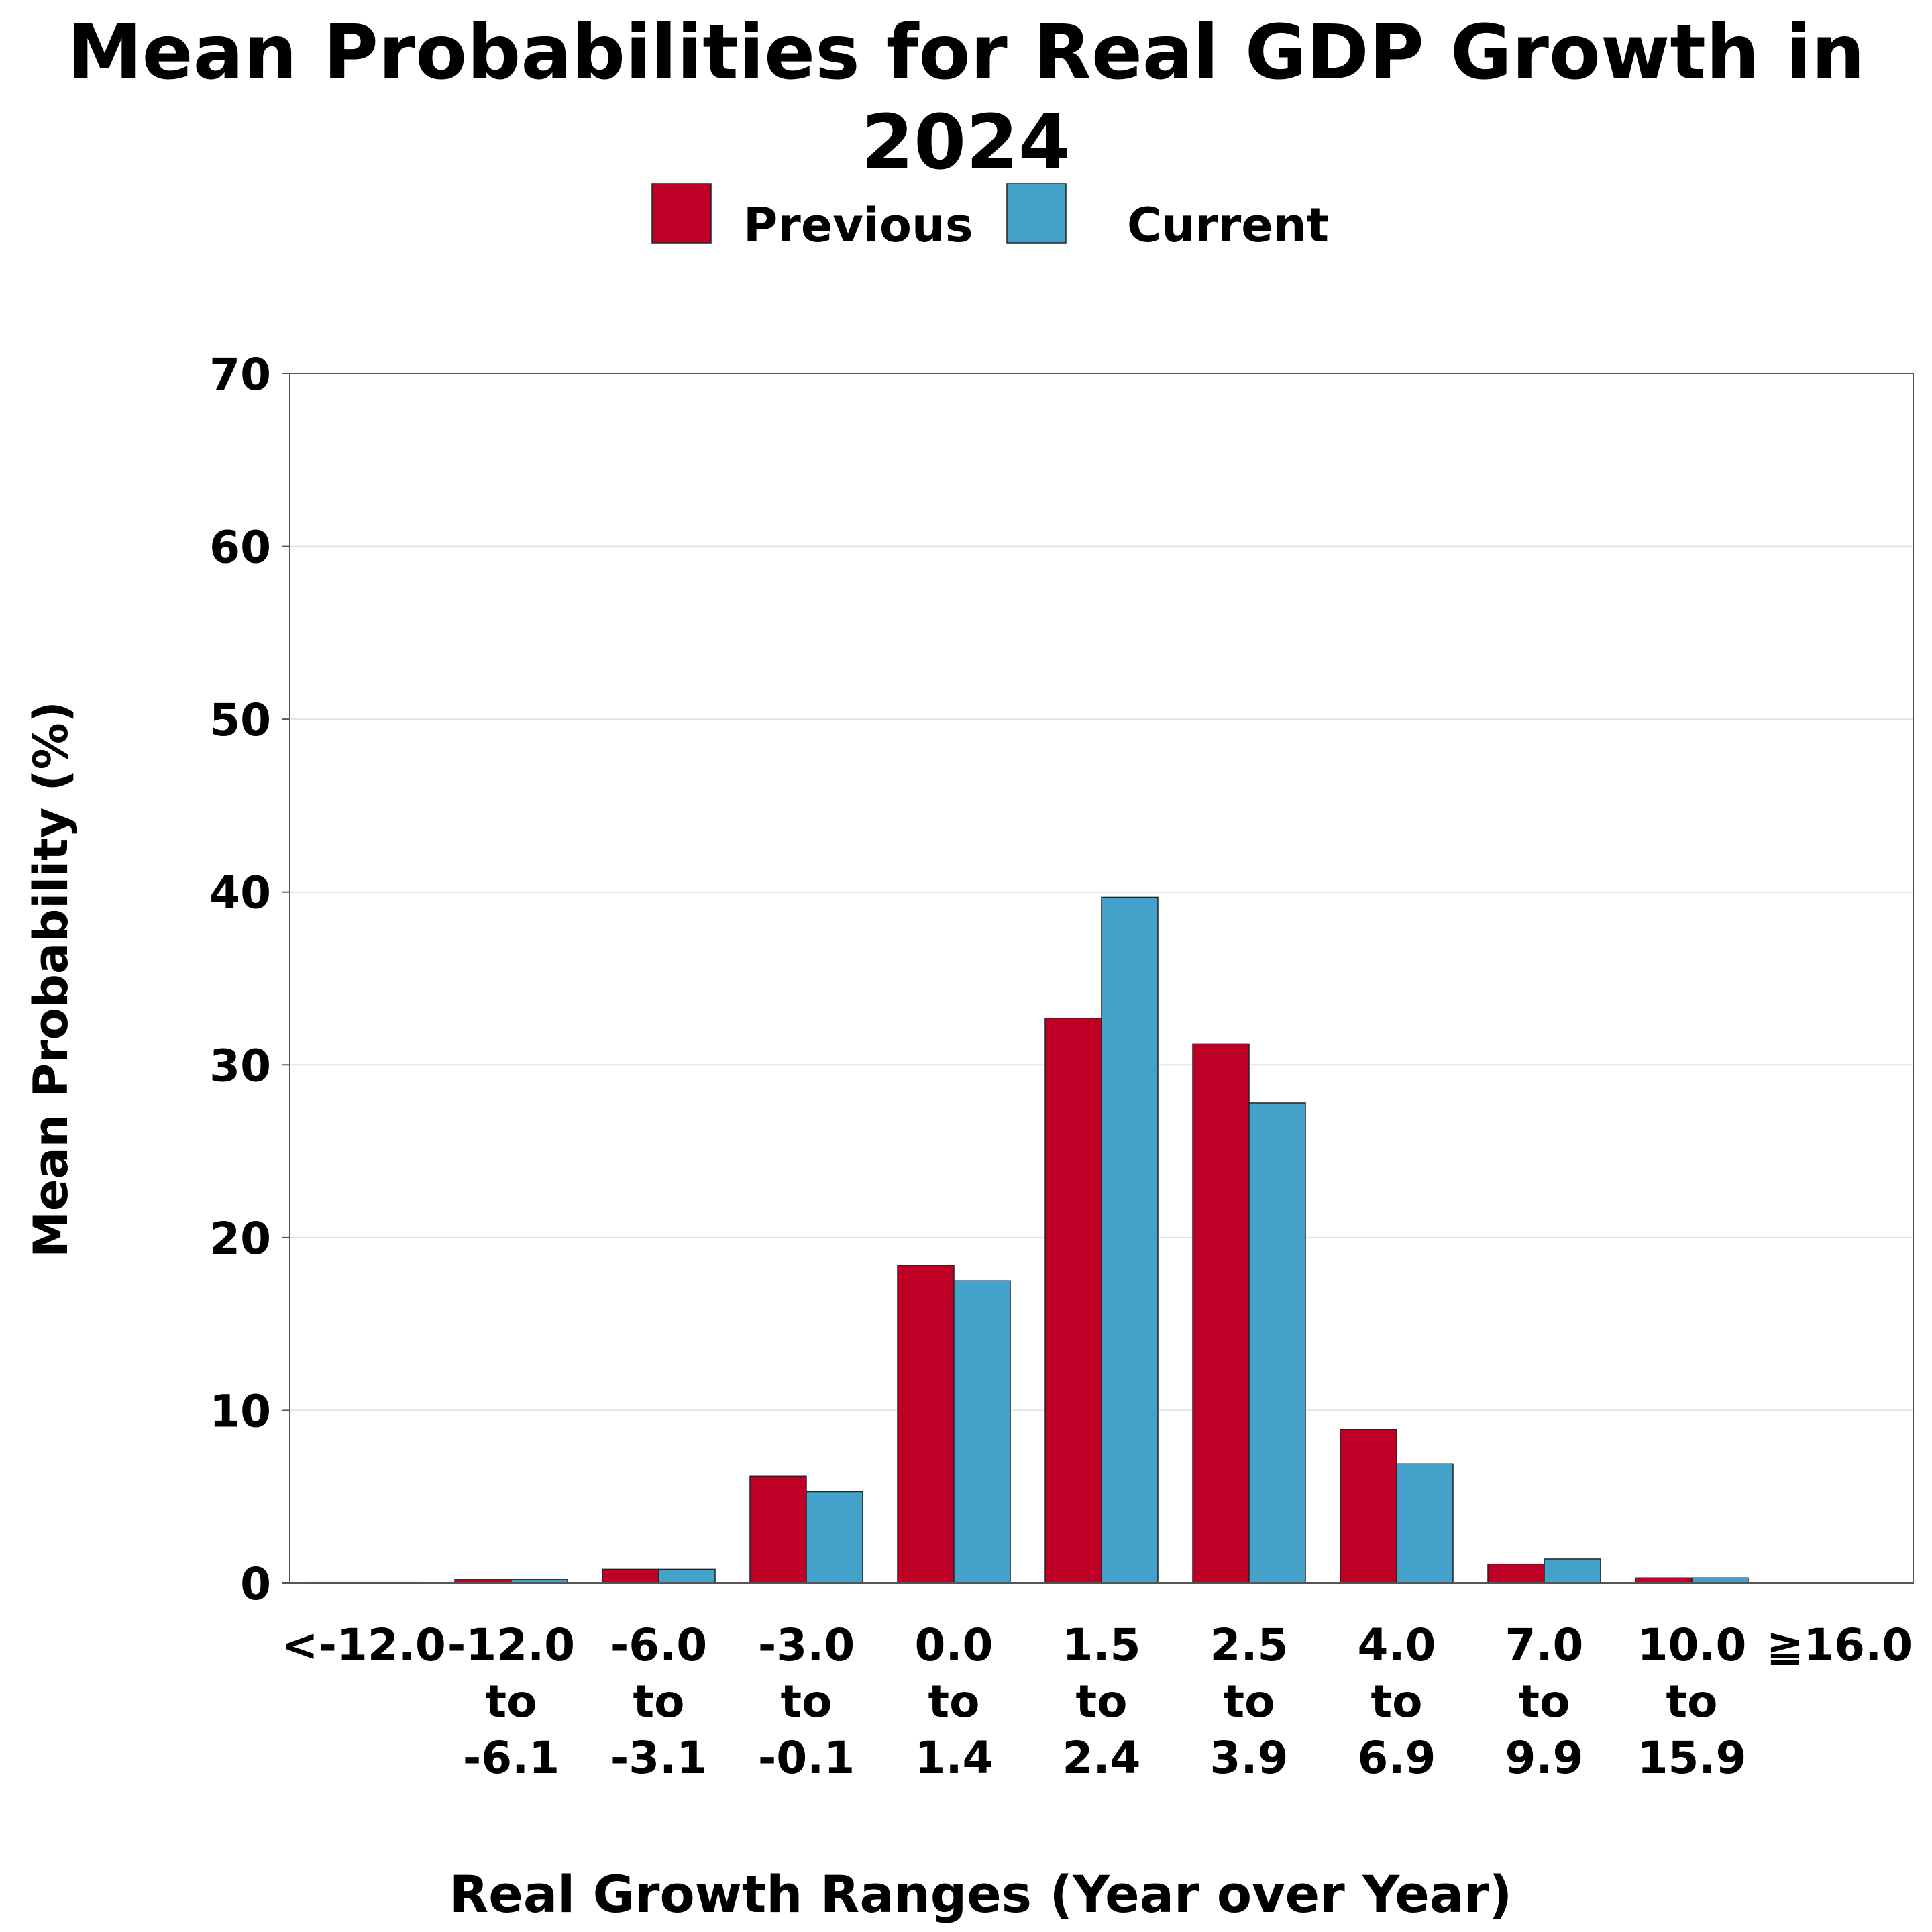  Describe the element at coordinates (255, 1584) in the screenshot. I see `y-tick-label: 0` at that location.